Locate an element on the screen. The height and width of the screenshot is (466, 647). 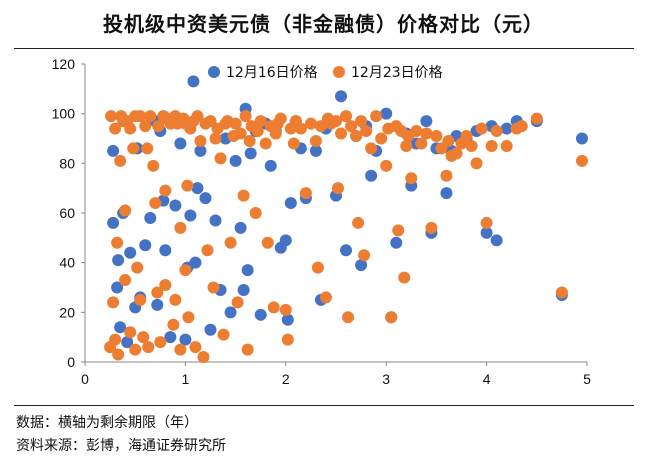
chart-title: 投机级中资美元债（非金融债）价格对比（元） is located at coordinates (323, 24).